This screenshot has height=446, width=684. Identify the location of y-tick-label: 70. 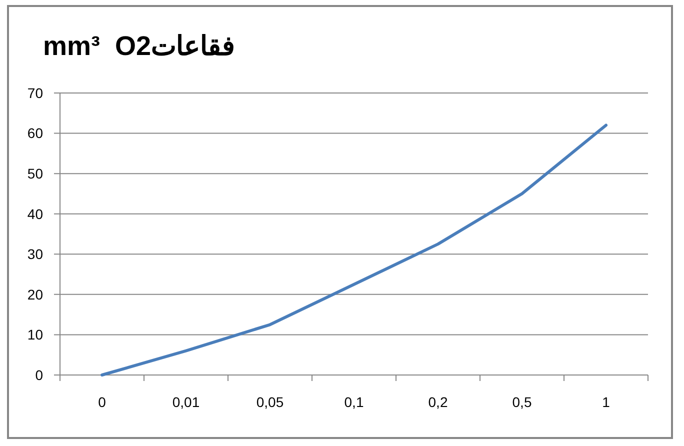
(35, 92).